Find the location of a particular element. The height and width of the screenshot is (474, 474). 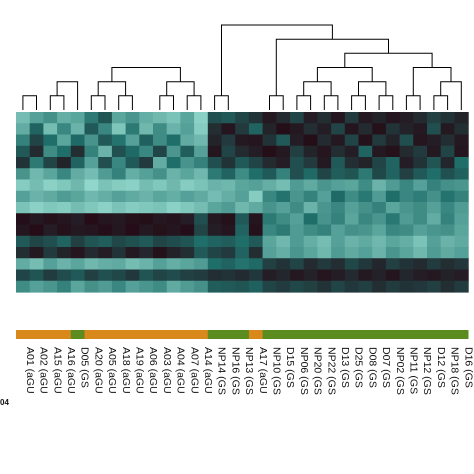

column-label: D16 (GS is located at coordinates (468, 367).